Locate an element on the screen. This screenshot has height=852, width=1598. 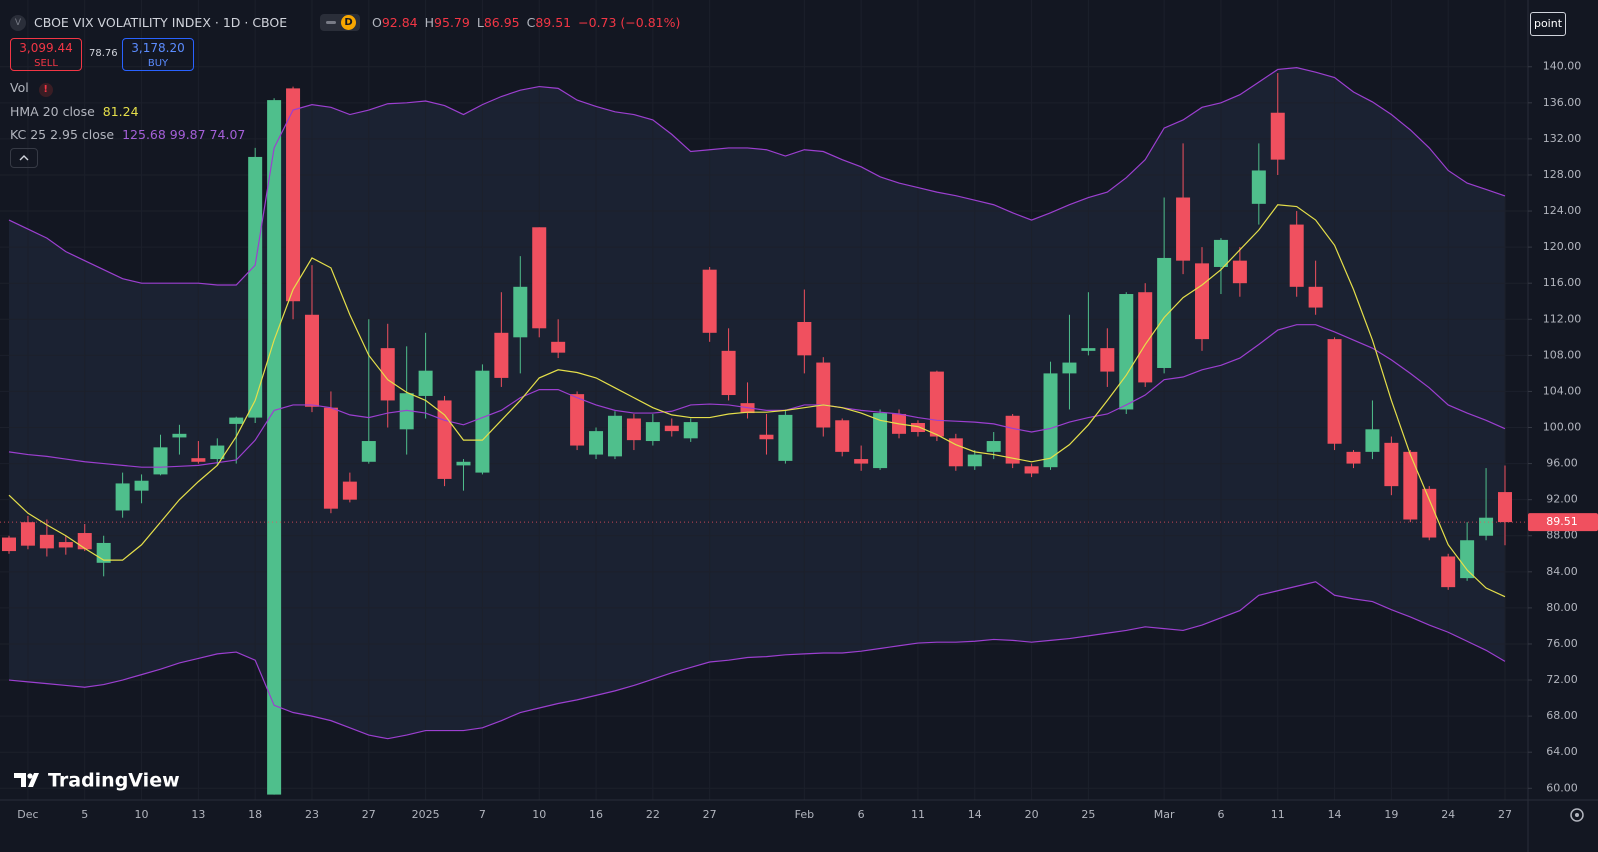
indicator-name: Vol is located at coordinates (19, 87).